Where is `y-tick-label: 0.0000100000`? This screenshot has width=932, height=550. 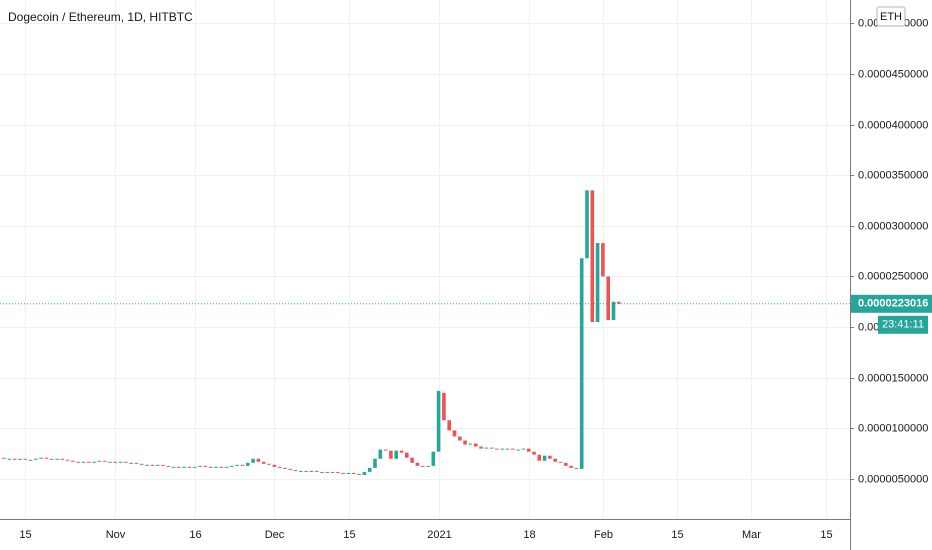
y-tick-label: 0.0000100000 is located at coordinates (893, 428).